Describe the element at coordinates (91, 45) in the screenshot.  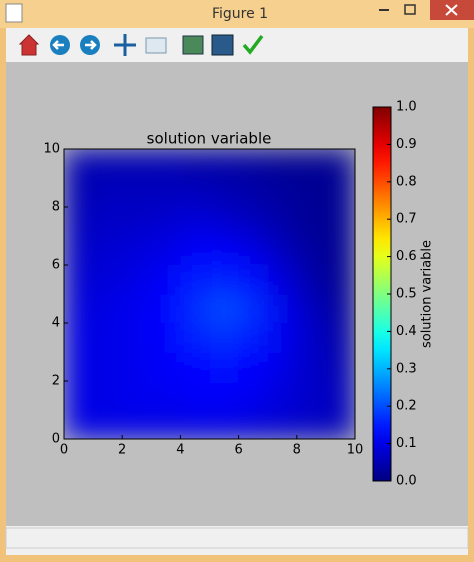
I see `forward-icon` at that location.